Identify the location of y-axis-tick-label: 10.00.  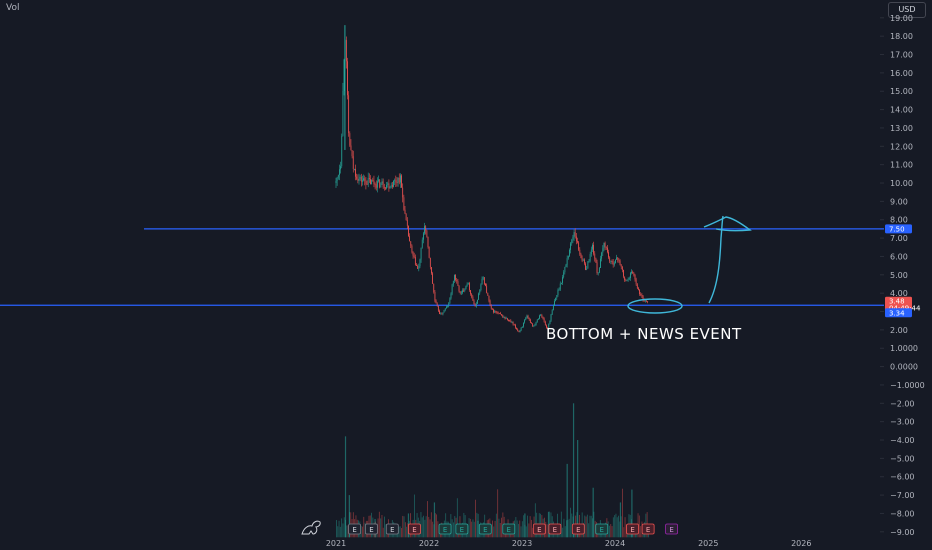
(901, 183).